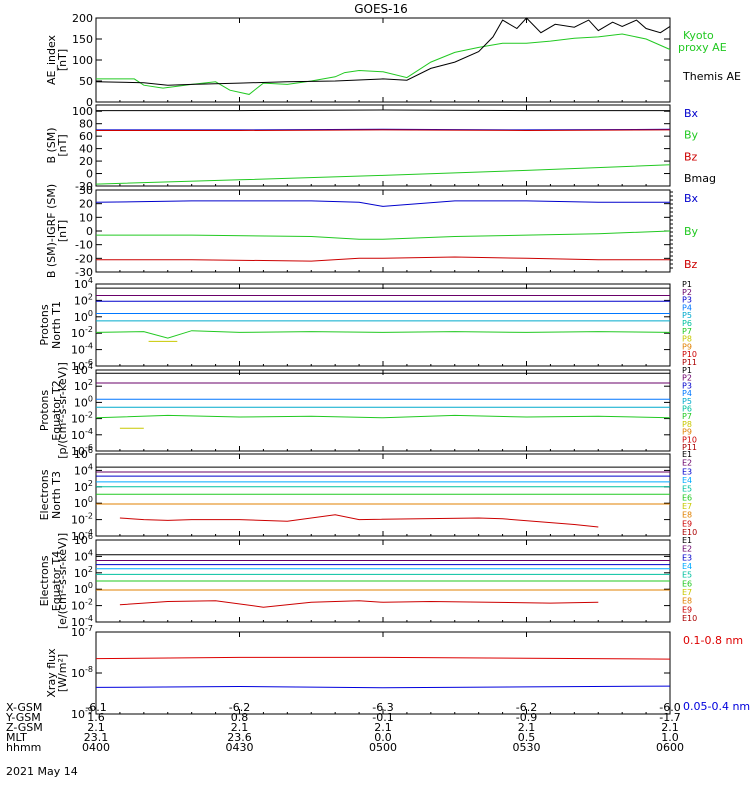  I want to click on y-tick-label: 50, so click(86, 81).